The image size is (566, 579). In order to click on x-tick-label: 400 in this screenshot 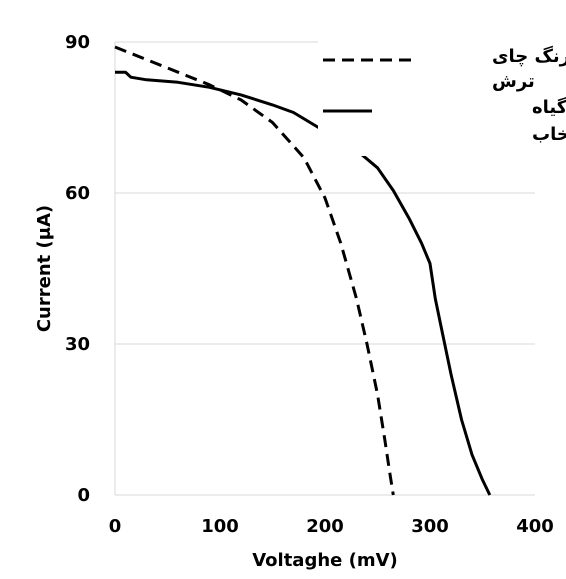, I will do `click(535, 526)`.